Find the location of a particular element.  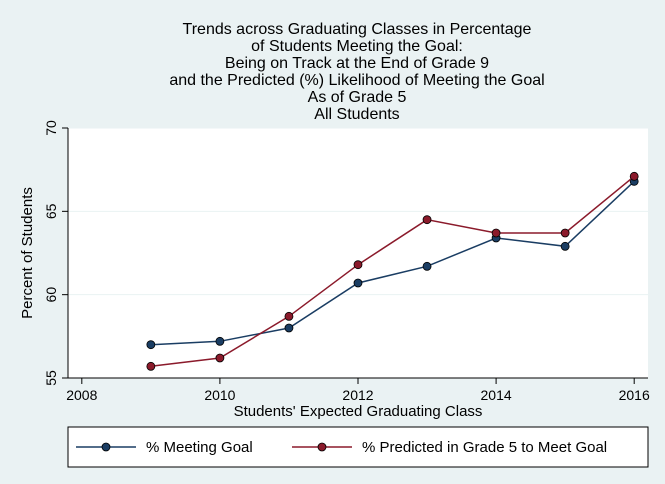

x-axis-label: Students' Expected Graduating Class is located at coordinates (358, 411).